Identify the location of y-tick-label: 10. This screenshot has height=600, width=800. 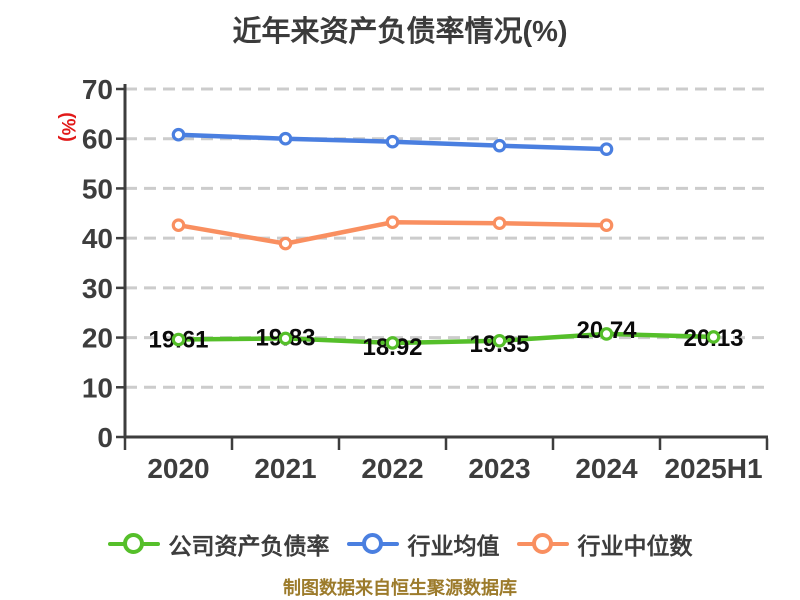
(97, 387).